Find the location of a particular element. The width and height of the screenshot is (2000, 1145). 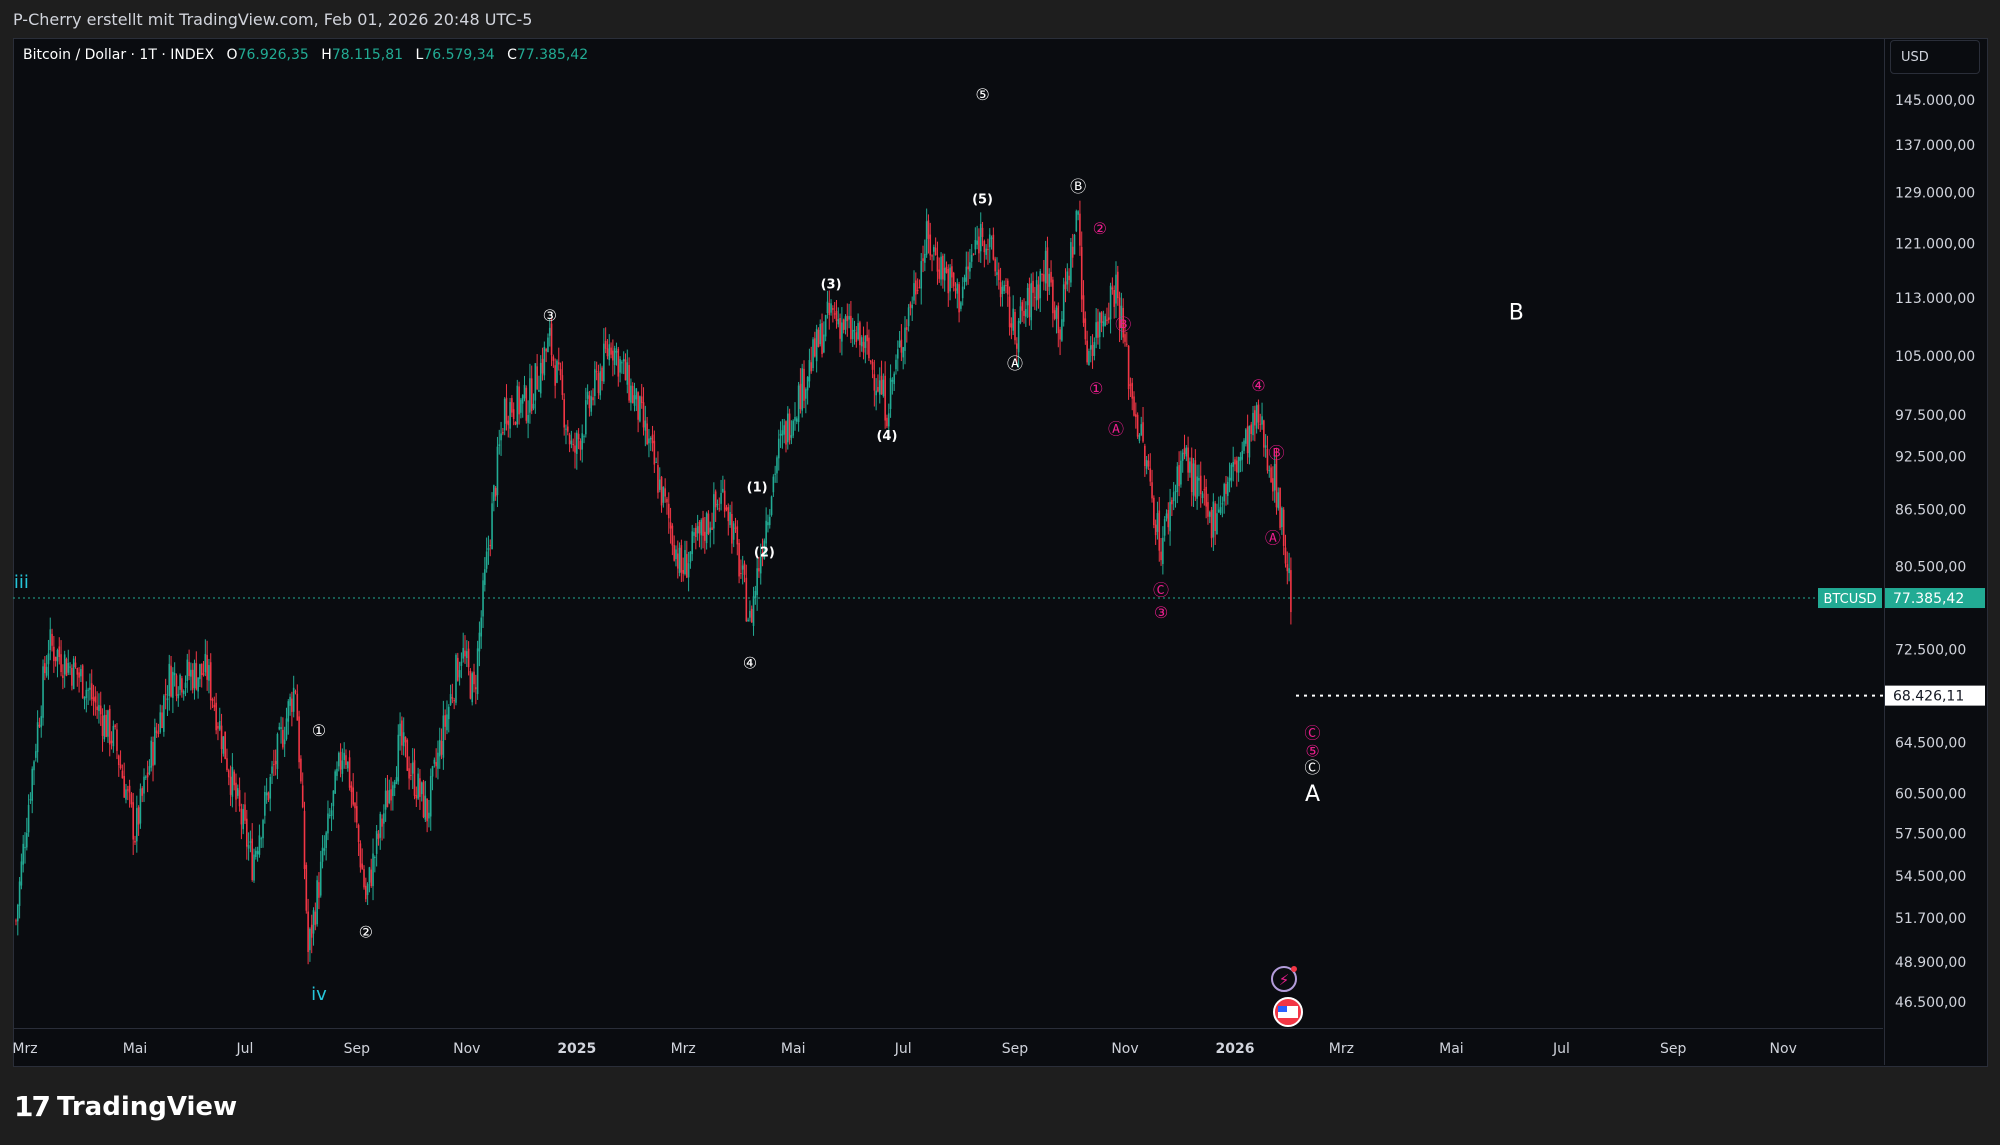

price-tick-label: 51.700,00 is located at coordinates (1930, 919).